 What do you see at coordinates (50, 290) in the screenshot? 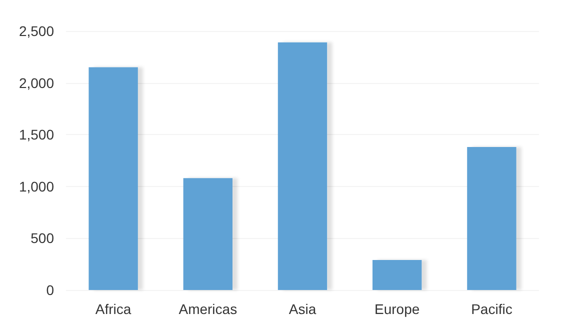
I see `y-tick-label: 0` at bounding box center [50, 290].